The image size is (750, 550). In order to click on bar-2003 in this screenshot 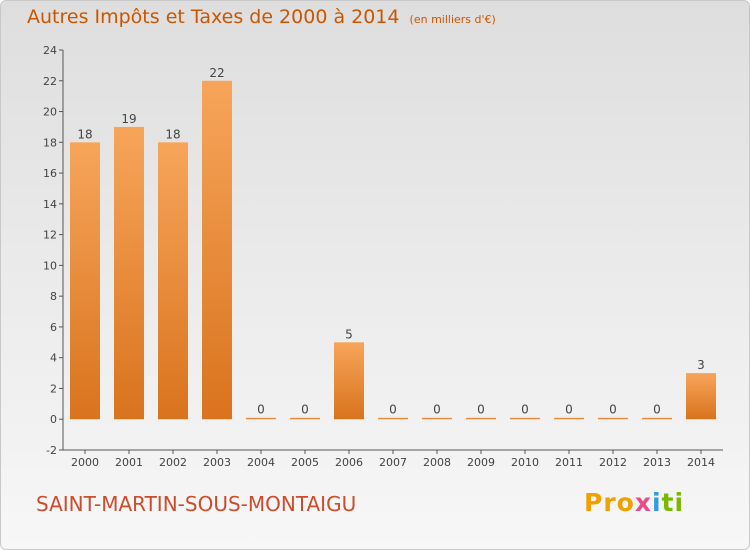, I will do `click(217, 250)`.